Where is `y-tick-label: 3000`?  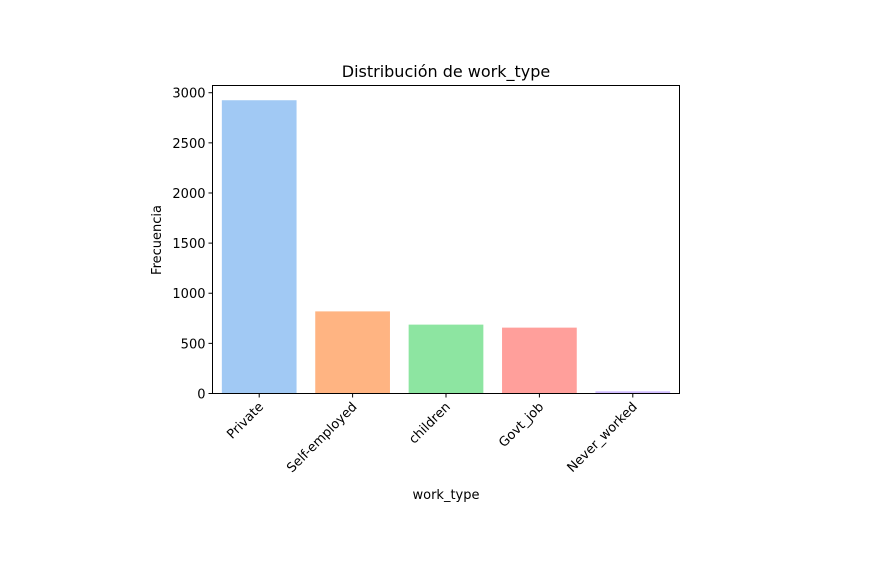 y-tick-label: 3000 is located at coordinates (188, 94).